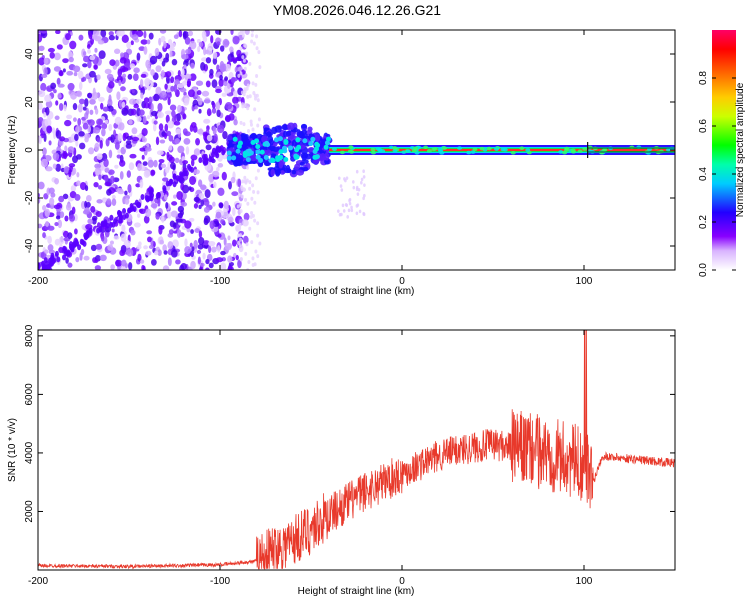 The width and height of the screenshot is (750, 600). What do you see at coordinates (29, 102) in the screenshot?
I see `spectrogram-y-tick-label: 20` at bounding box center [29, 102].